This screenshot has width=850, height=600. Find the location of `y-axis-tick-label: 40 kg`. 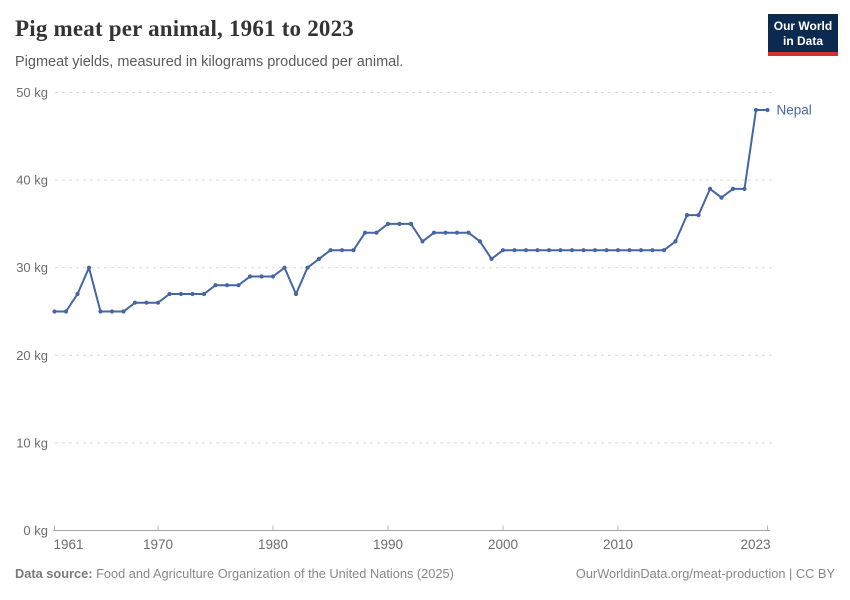

y-axis-tick-label: 40 kg is located at coordinates (32, 180).